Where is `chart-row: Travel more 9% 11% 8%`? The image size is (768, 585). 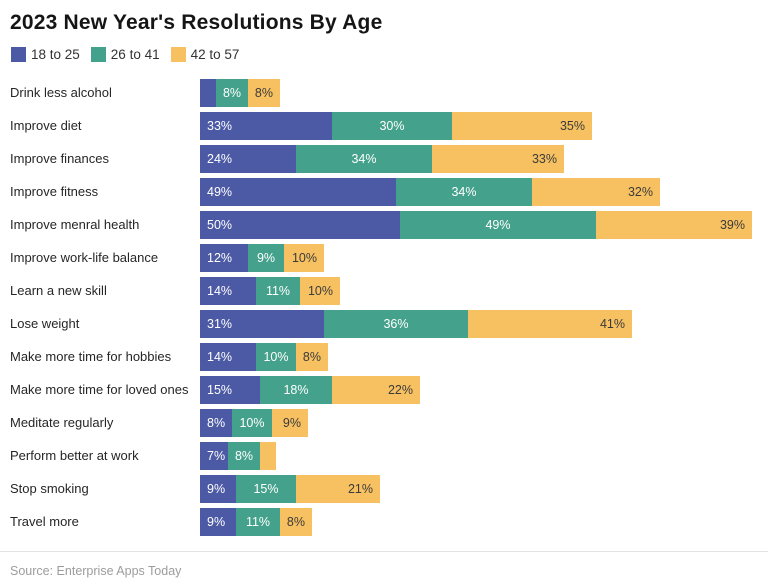
chart-row: Travel more 9% 11% 8% is located at coordinates (384, 521).